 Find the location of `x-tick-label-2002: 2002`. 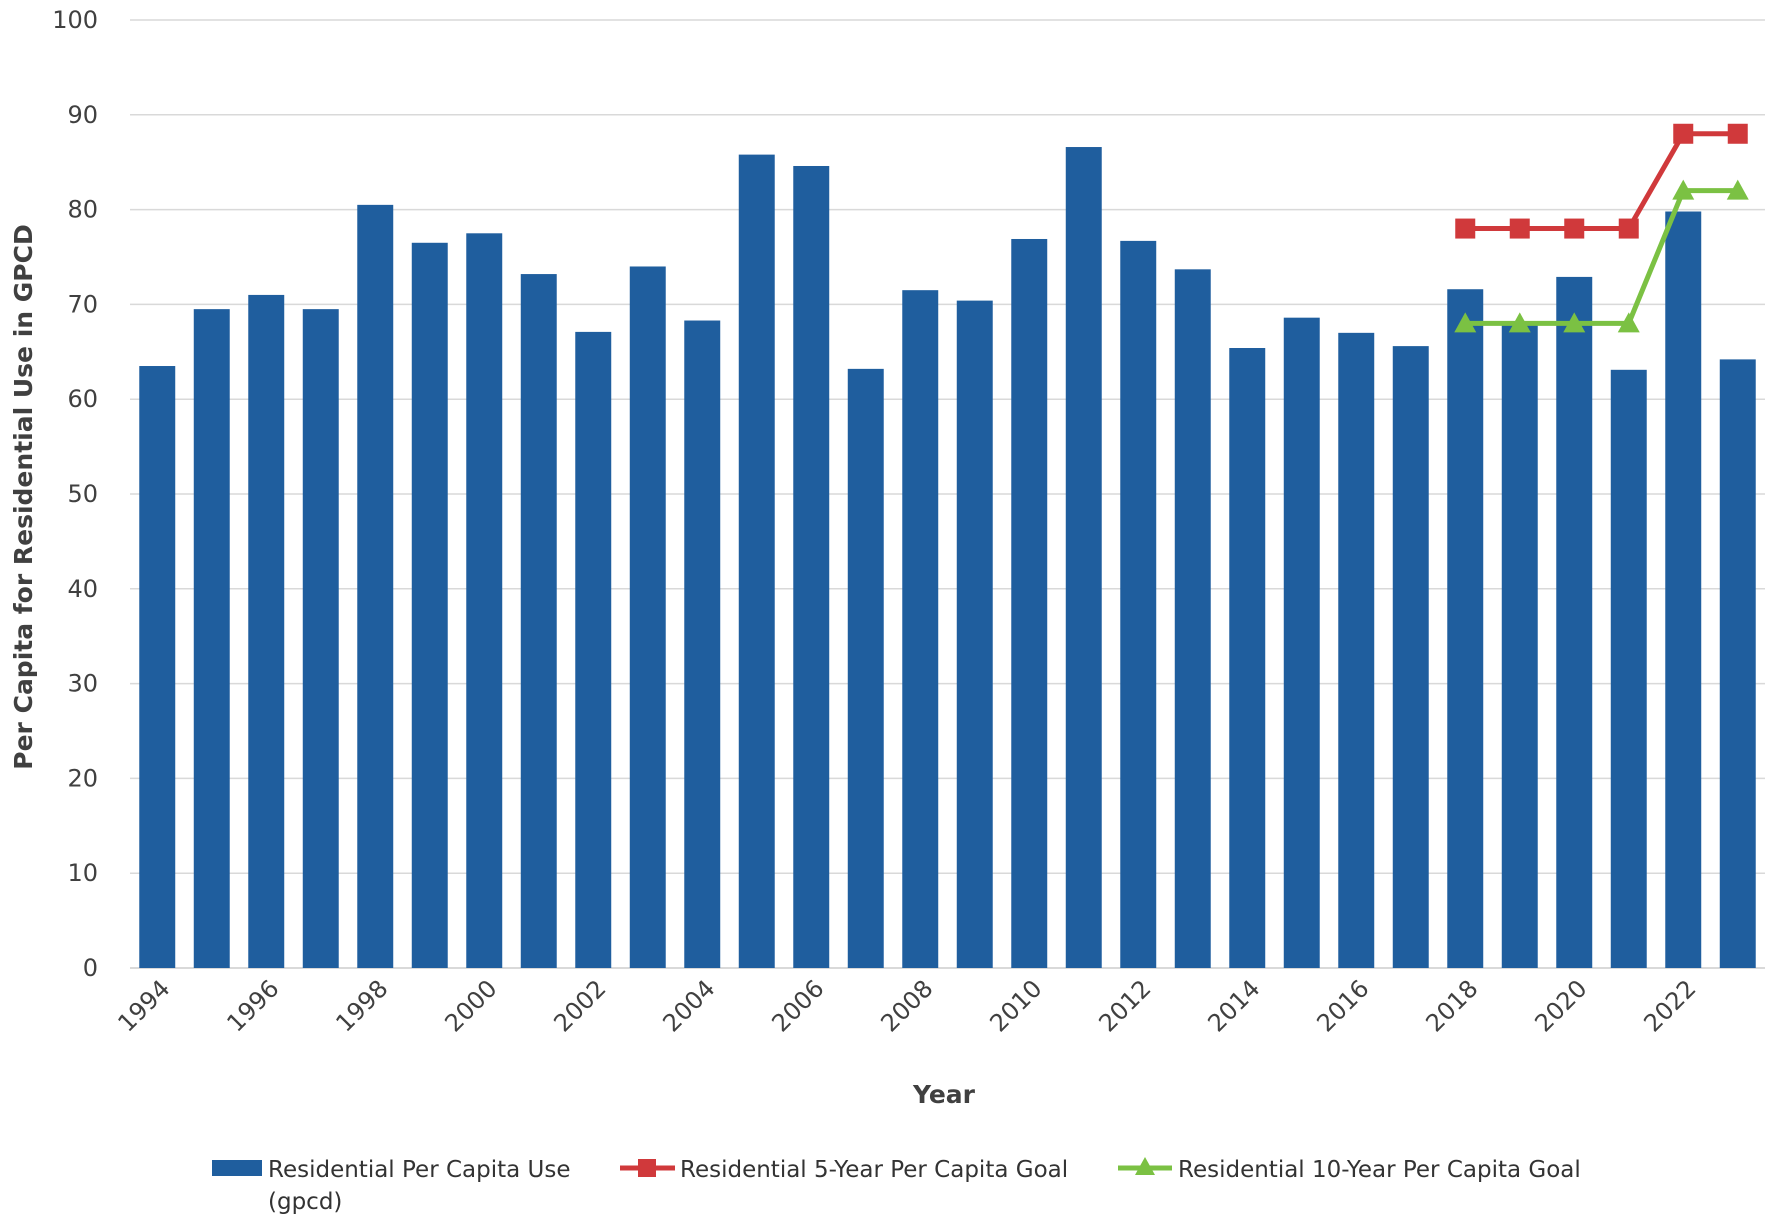

x-tick-label-2002: 2002 is located at coordinates (580, 1005).